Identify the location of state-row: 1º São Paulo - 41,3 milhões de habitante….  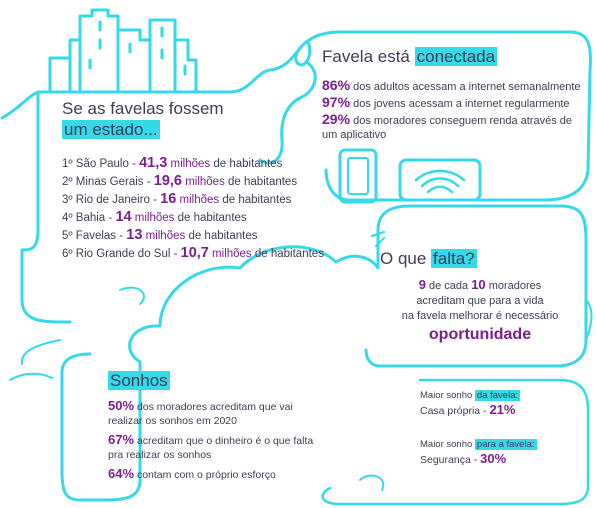
(172, 163).